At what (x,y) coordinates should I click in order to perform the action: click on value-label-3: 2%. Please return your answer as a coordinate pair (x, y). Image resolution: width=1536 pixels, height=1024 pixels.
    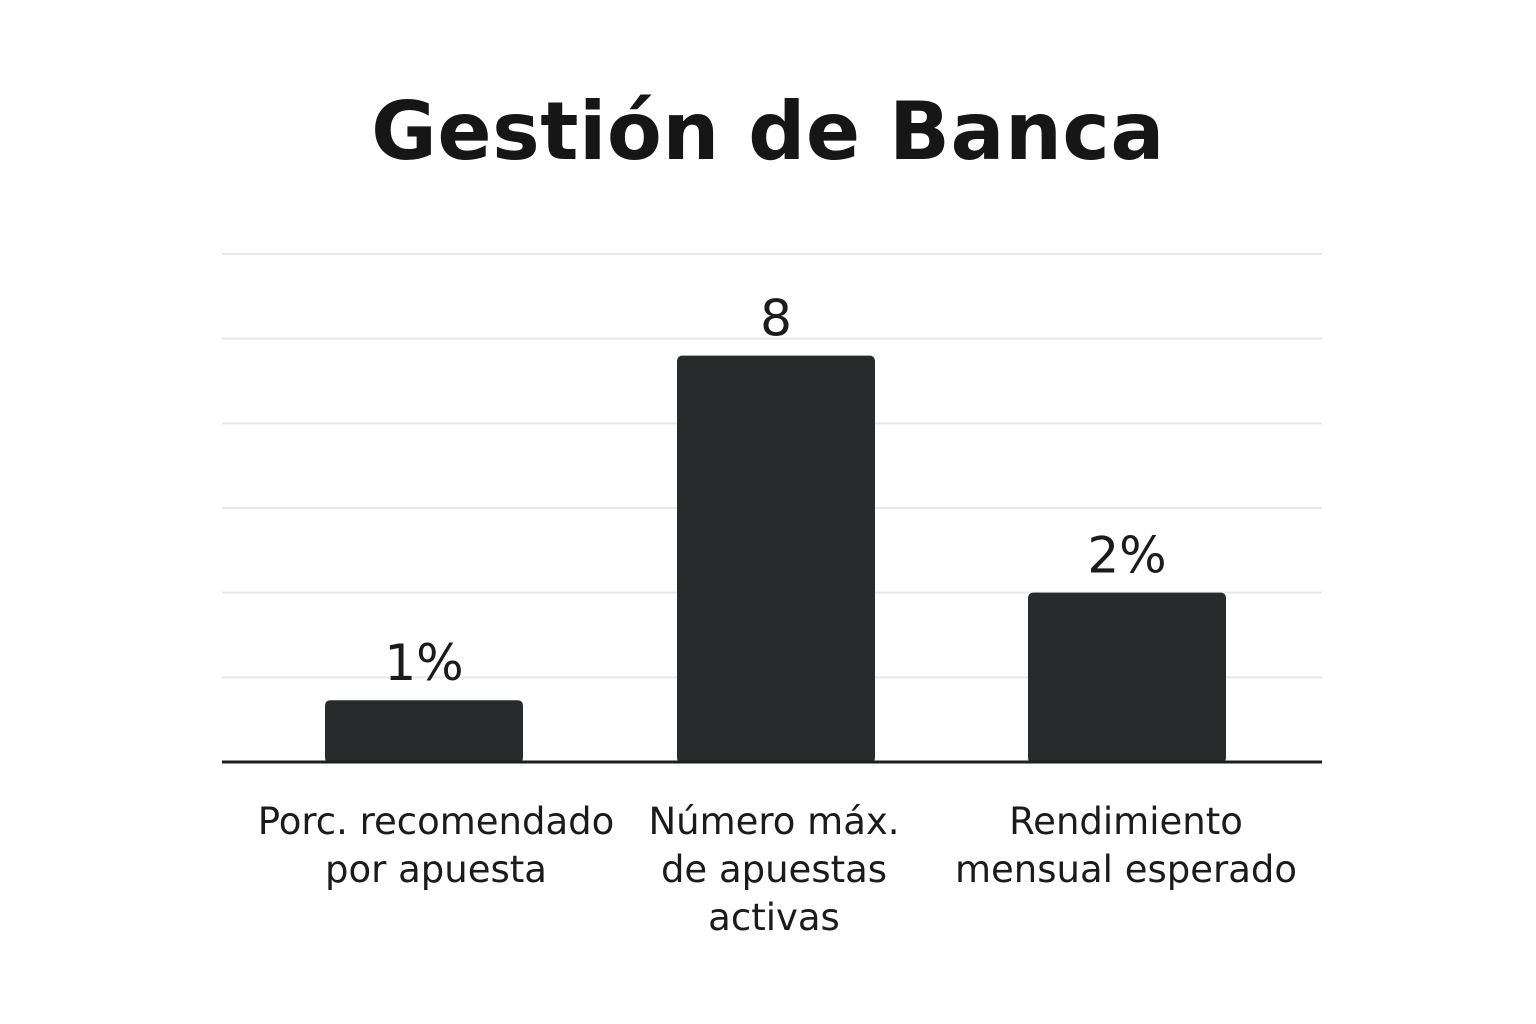
    Looking at the image, I should click on (1126, 556).